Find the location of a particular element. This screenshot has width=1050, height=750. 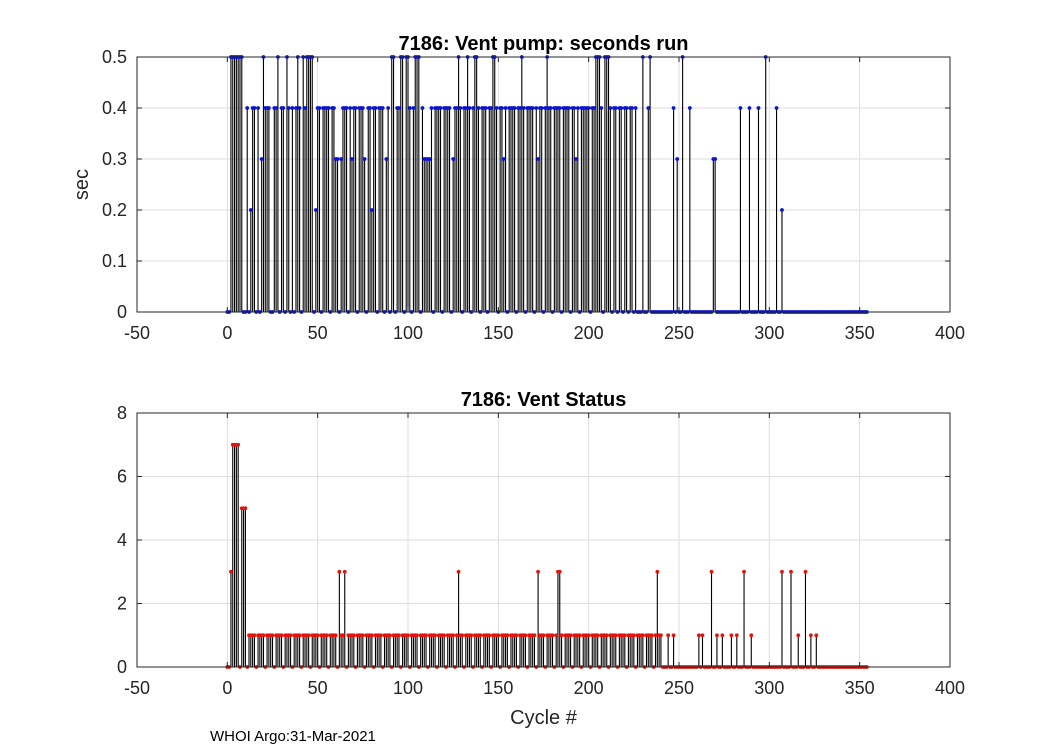

chart-title: 7186: Vent Status is located at coordinates (544, 400).